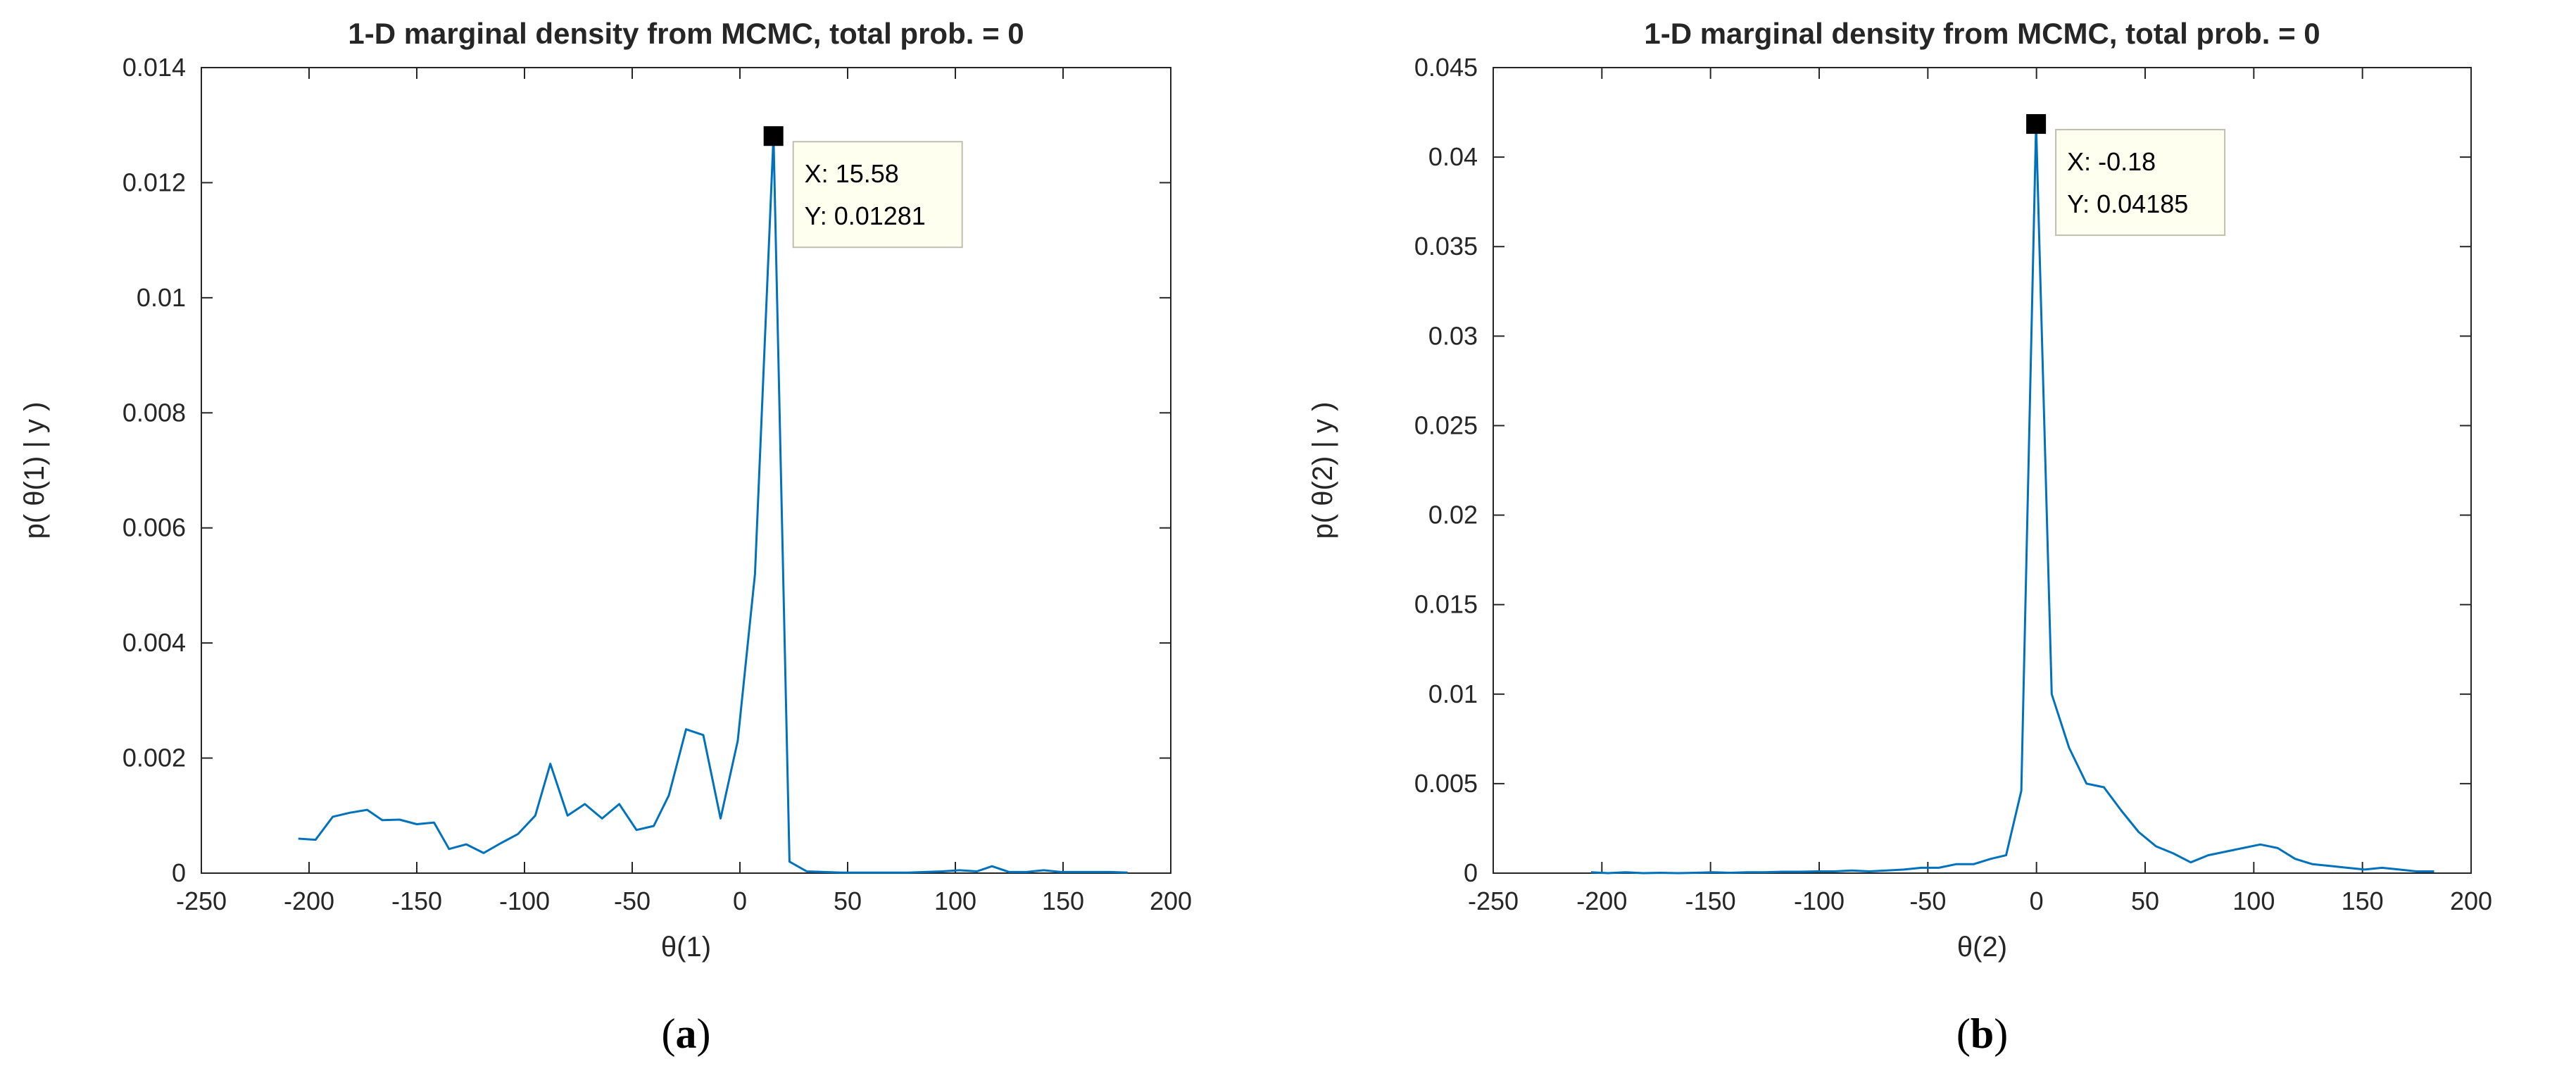 This screenshot has width=2576, height=1071. What do you see at coordinates (1453, 157) in the screenshot?
I see `y-tick-label: 0.04` at bounding box center [1453, 157].